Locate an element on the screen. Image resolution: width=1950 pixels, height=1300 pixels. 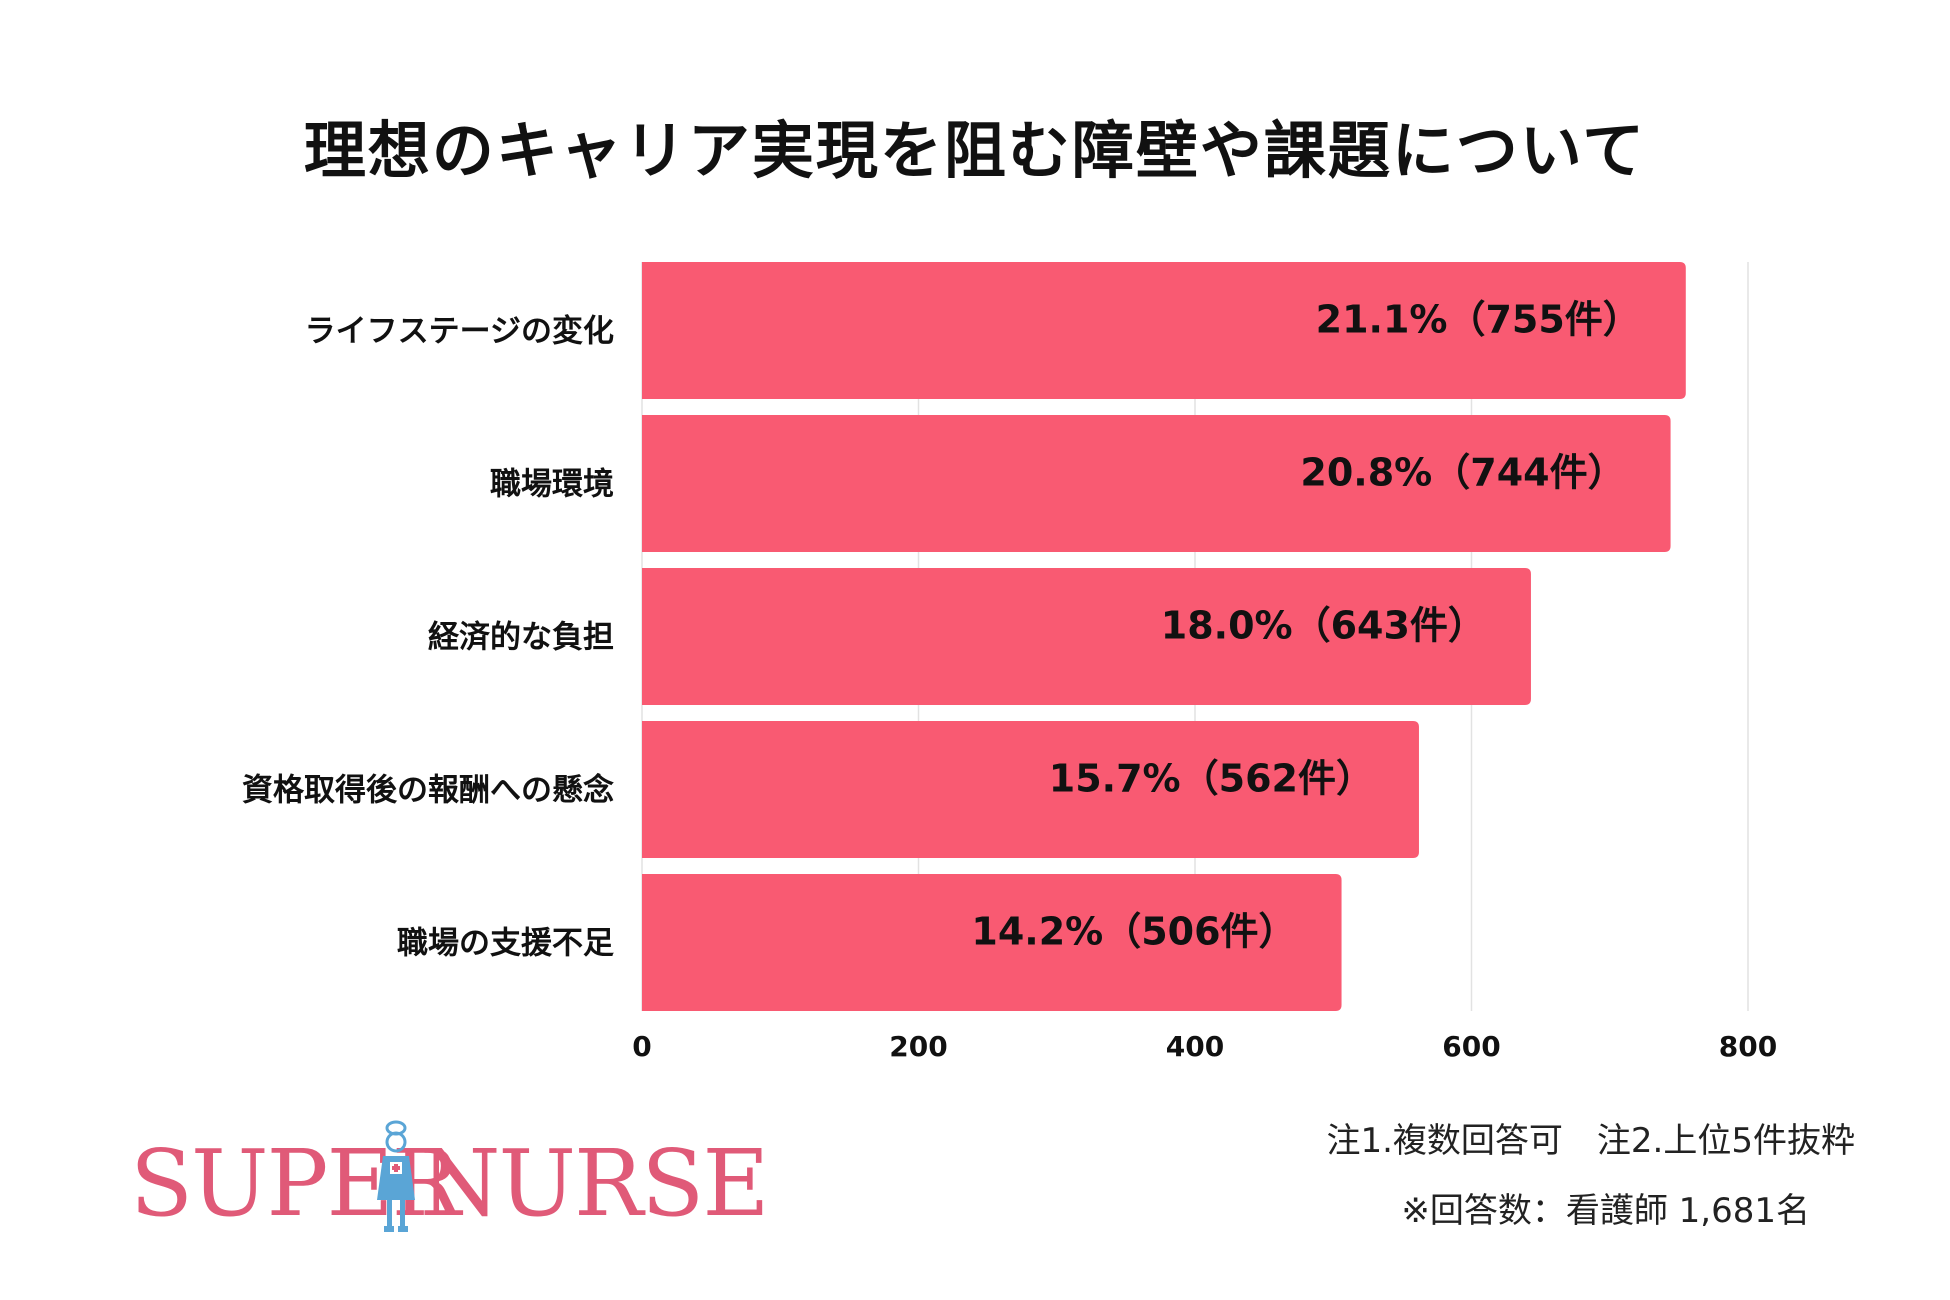
category-label: 職場の支援不足 is located at coordinates (505, 944).